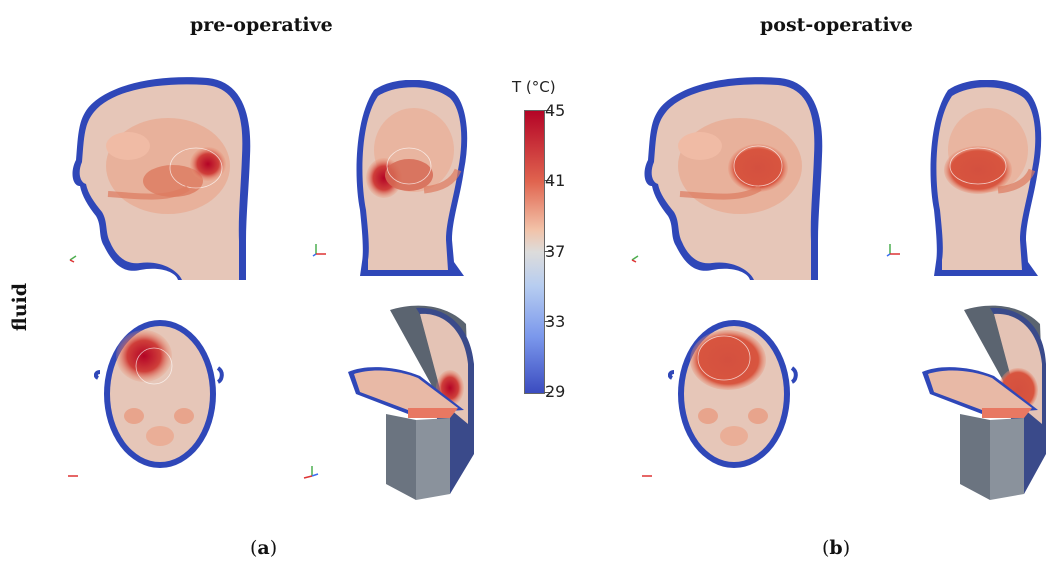 This screenshot has width=1046, height=565. I want to click on caption-a-letter: a, so click(263, 548).